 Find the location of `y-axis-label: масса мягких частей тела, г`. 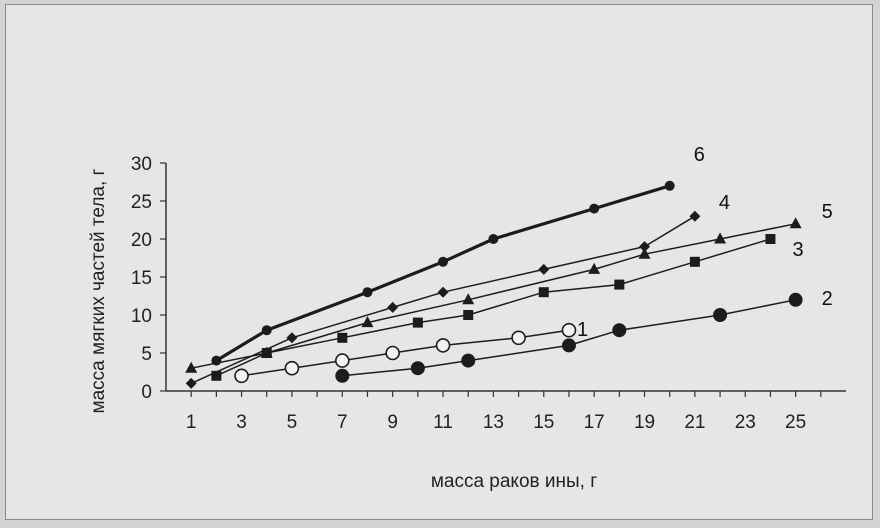

y-axis-label: масса мягких частей тела, г is located at coordinates (98, 290).